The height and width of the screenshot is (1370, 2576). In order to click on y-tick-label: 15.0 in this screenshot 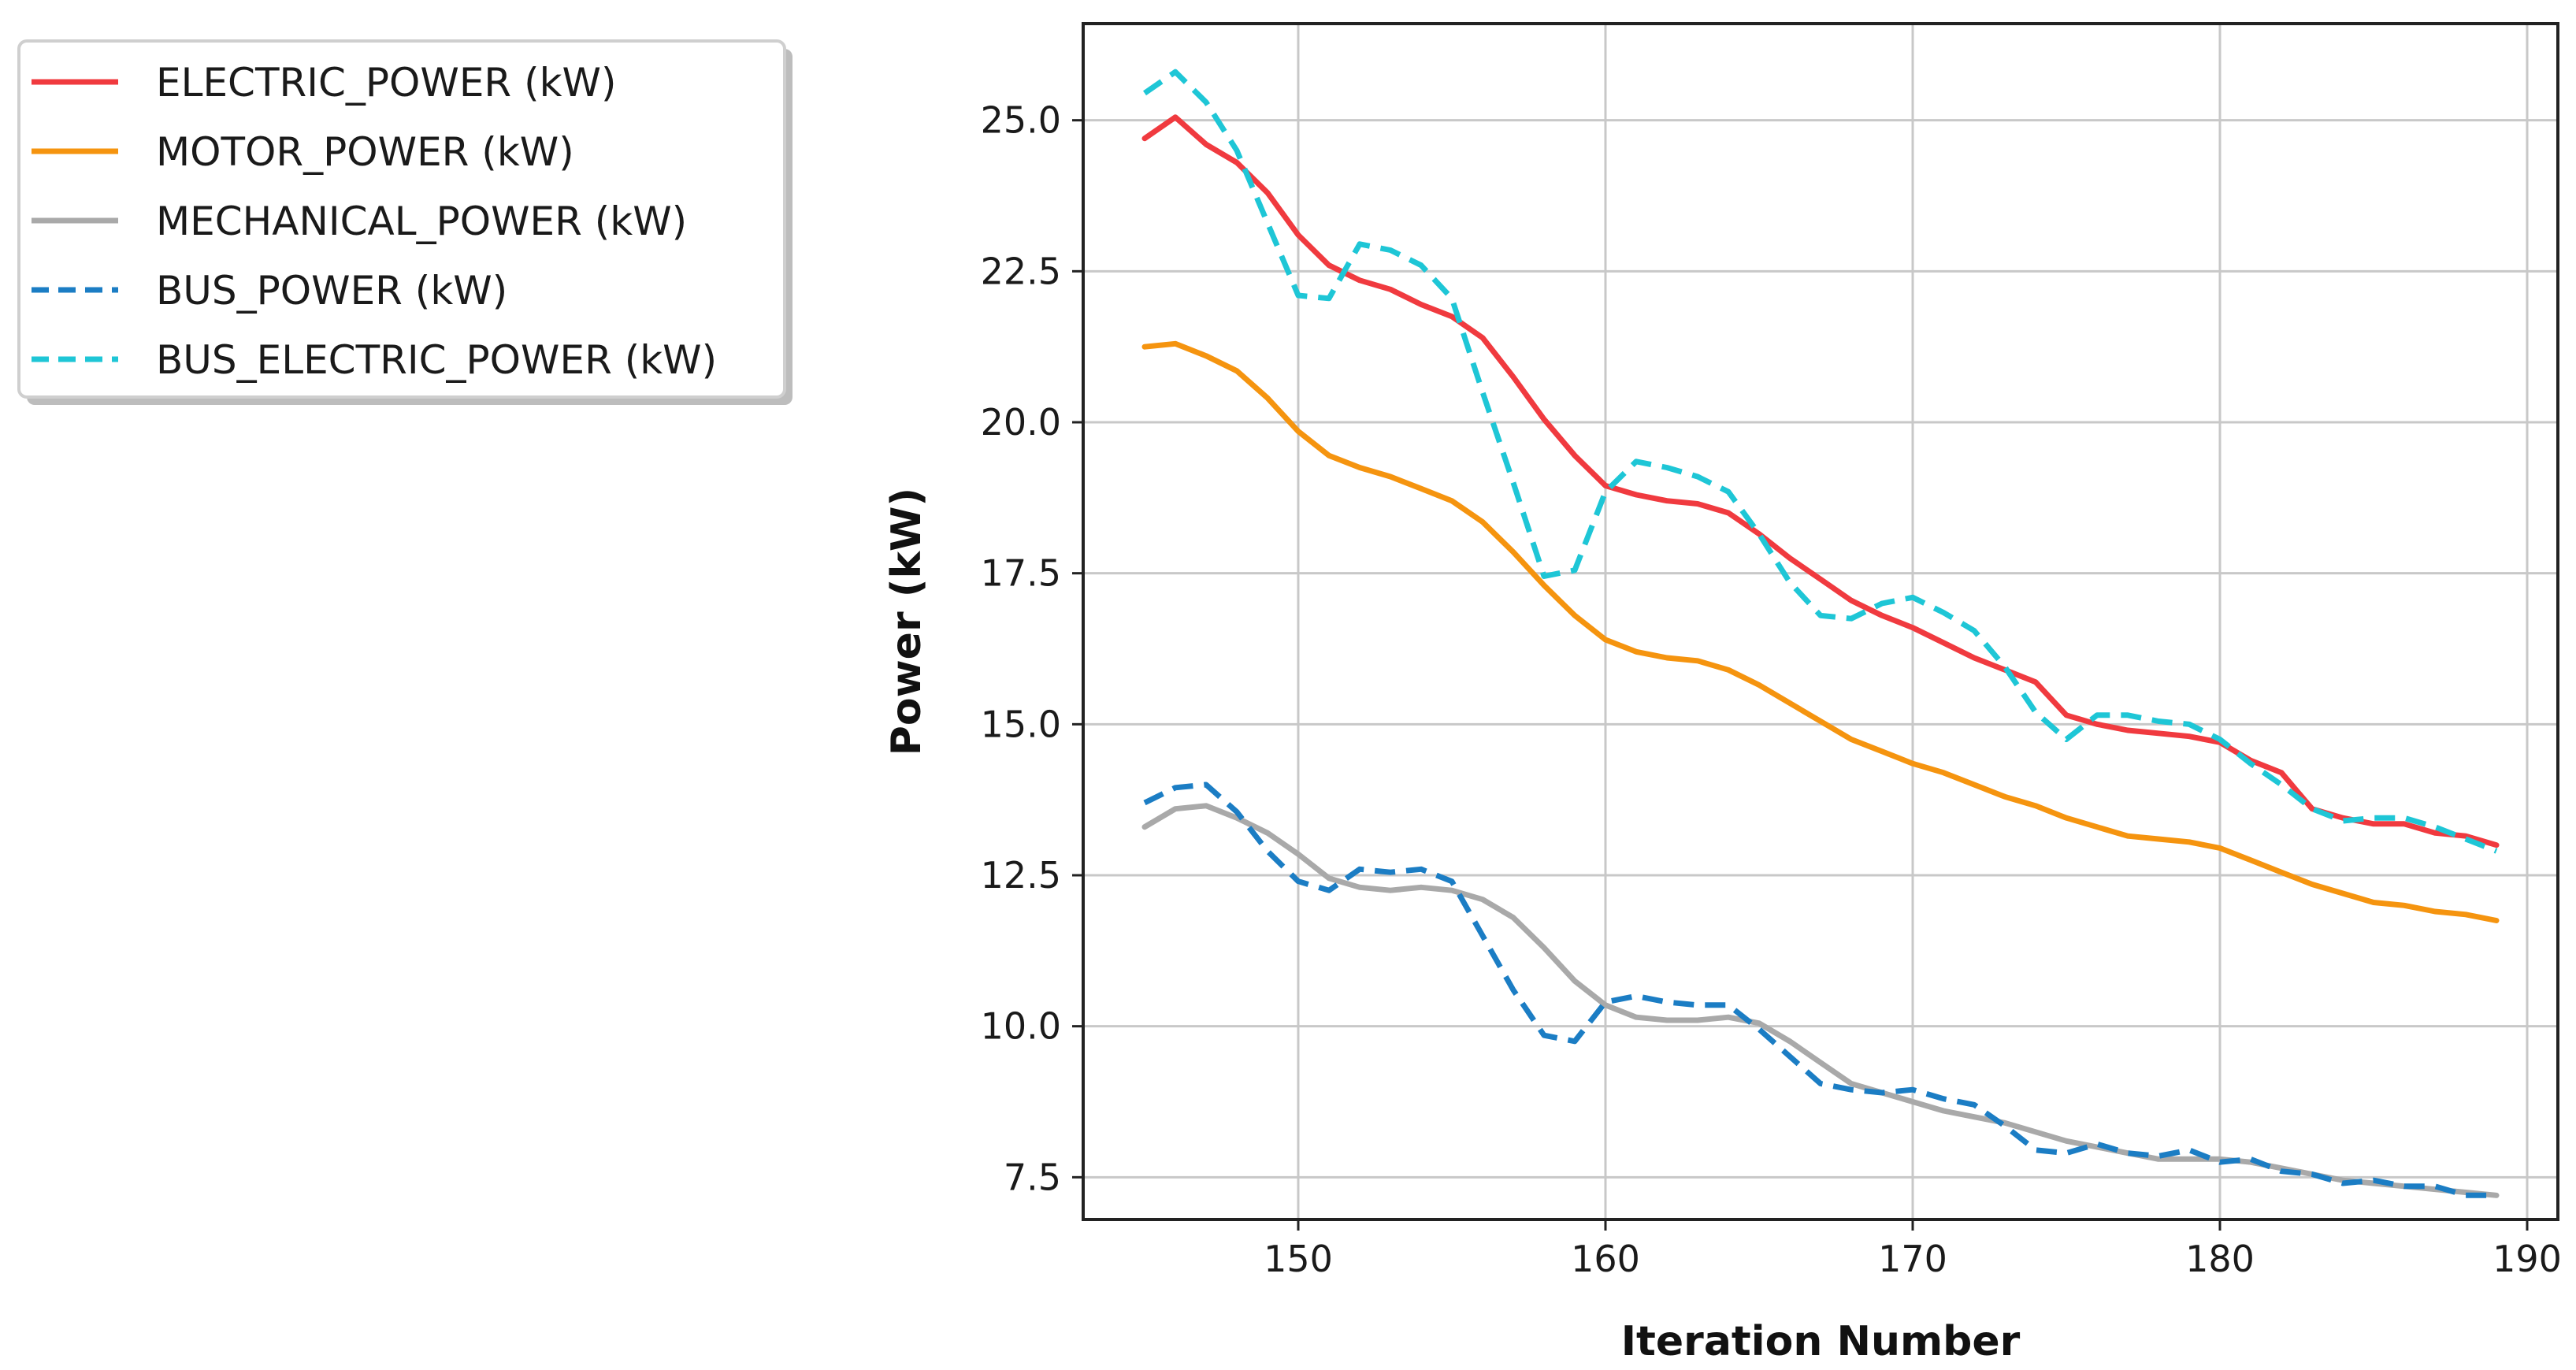, I will do `click(1021, 724)`.